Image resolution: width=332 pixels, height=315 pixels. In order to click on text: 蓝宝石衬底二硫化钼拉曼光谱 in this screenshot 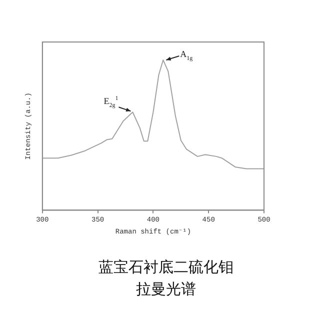, I will do `click(166, 278)`.